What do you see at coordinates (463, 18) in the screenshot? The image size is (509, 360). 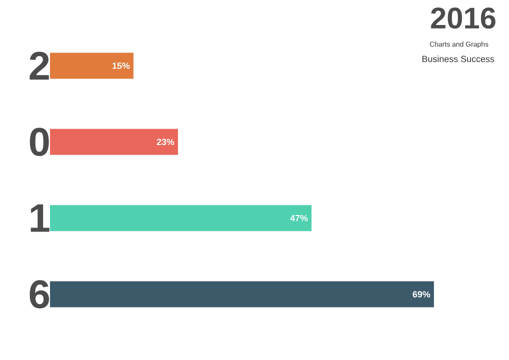 I see `chart-title: 2016` at bounding box center [463, 18].